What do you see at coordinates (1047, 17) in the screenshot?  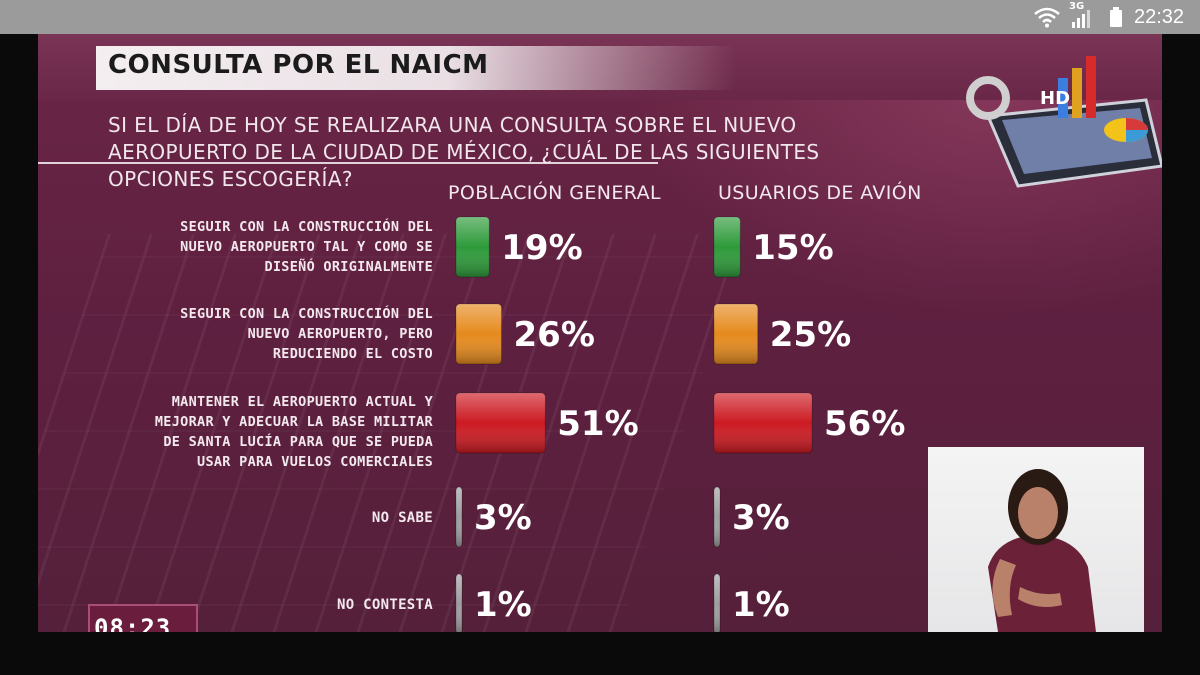 I see `wifi-icon` at bounding box center [1047, 17].